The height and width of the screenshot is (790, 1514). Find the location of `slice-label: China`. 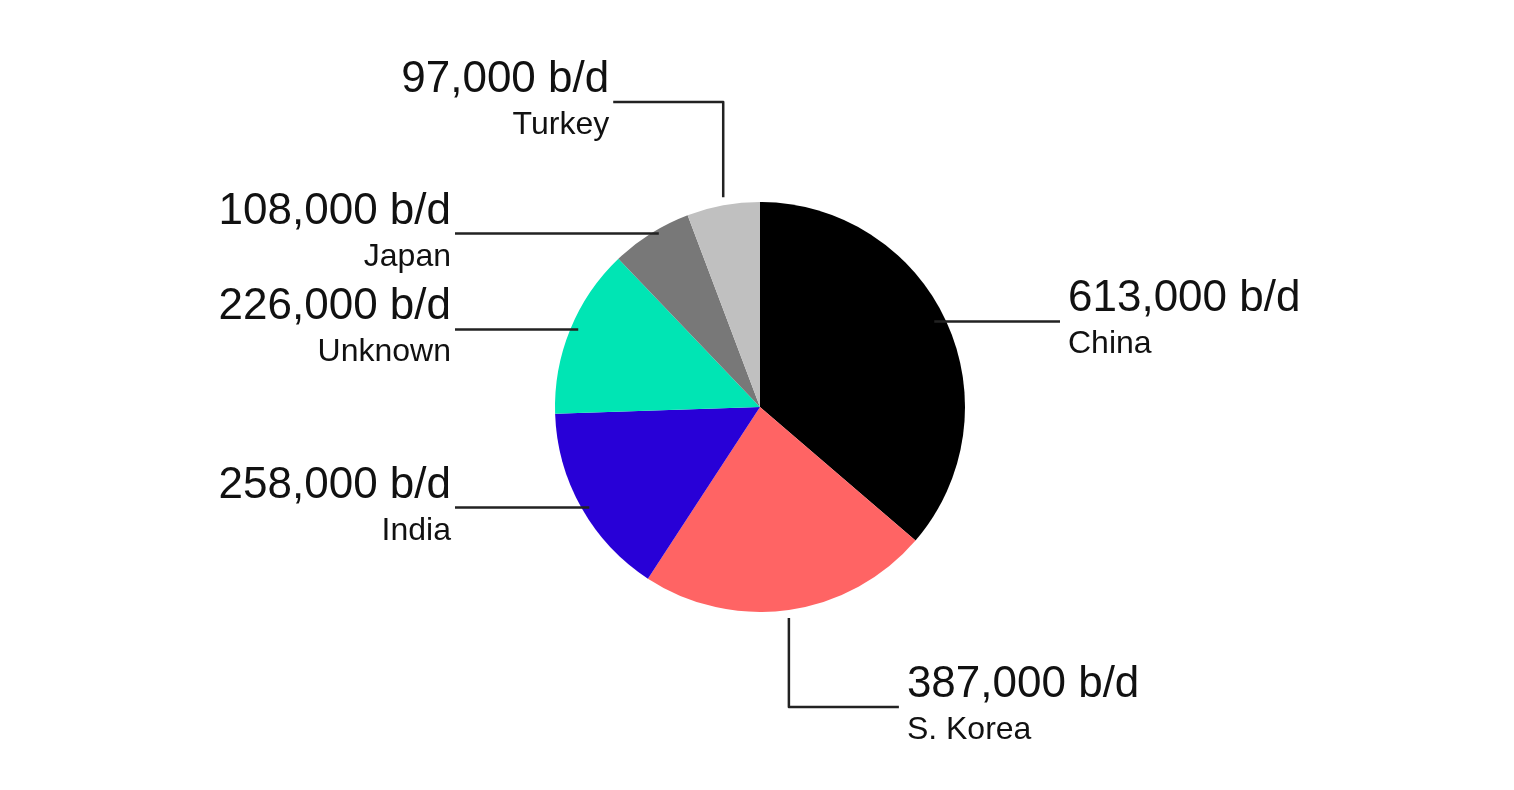

slice-label: China is located at coordinates (1110, 342).